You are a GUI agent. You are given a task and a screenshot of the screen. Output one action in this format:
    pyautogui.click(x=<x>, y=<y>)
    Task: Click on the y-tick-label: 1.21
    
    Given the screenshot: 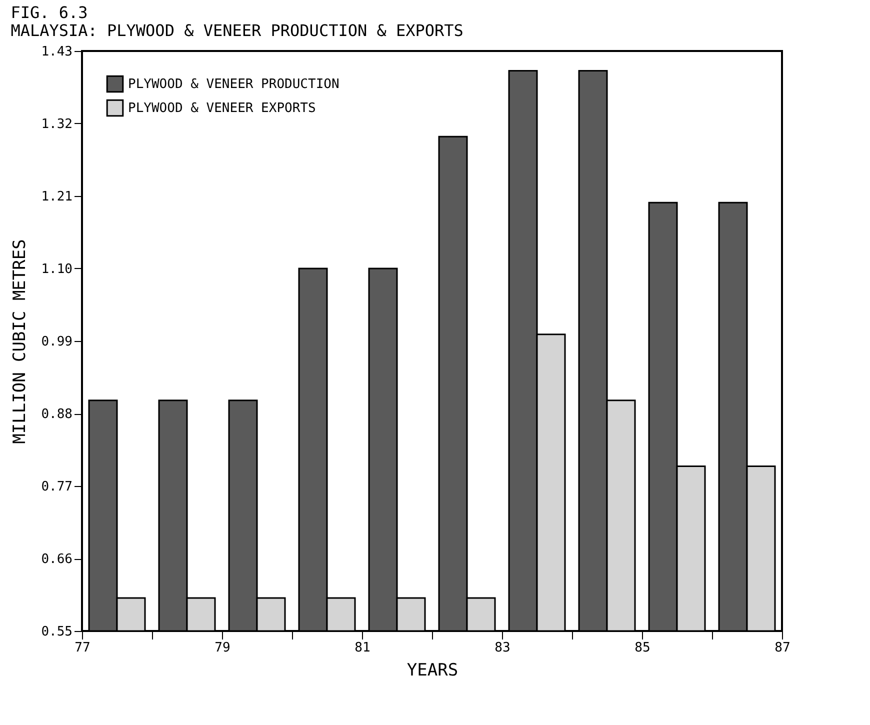 What is the action you would take?
    pyautogui.click(x=56, y=197)
    